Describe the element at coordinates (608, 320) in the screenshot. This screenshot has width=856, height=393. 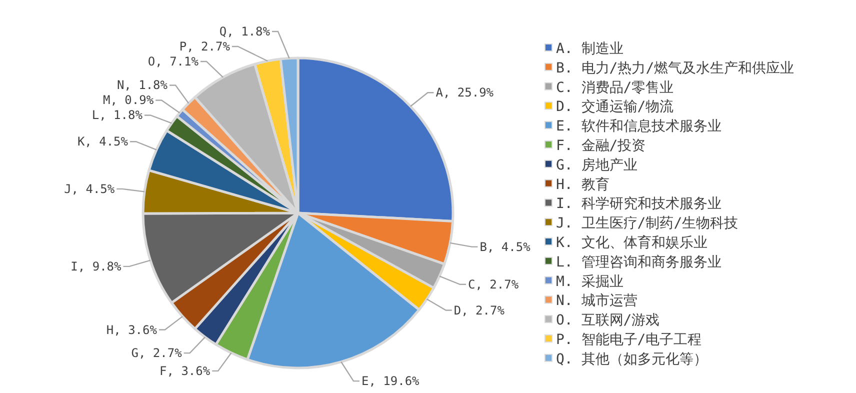
I see `legend-label: O. 互联网/游戏` at that location.